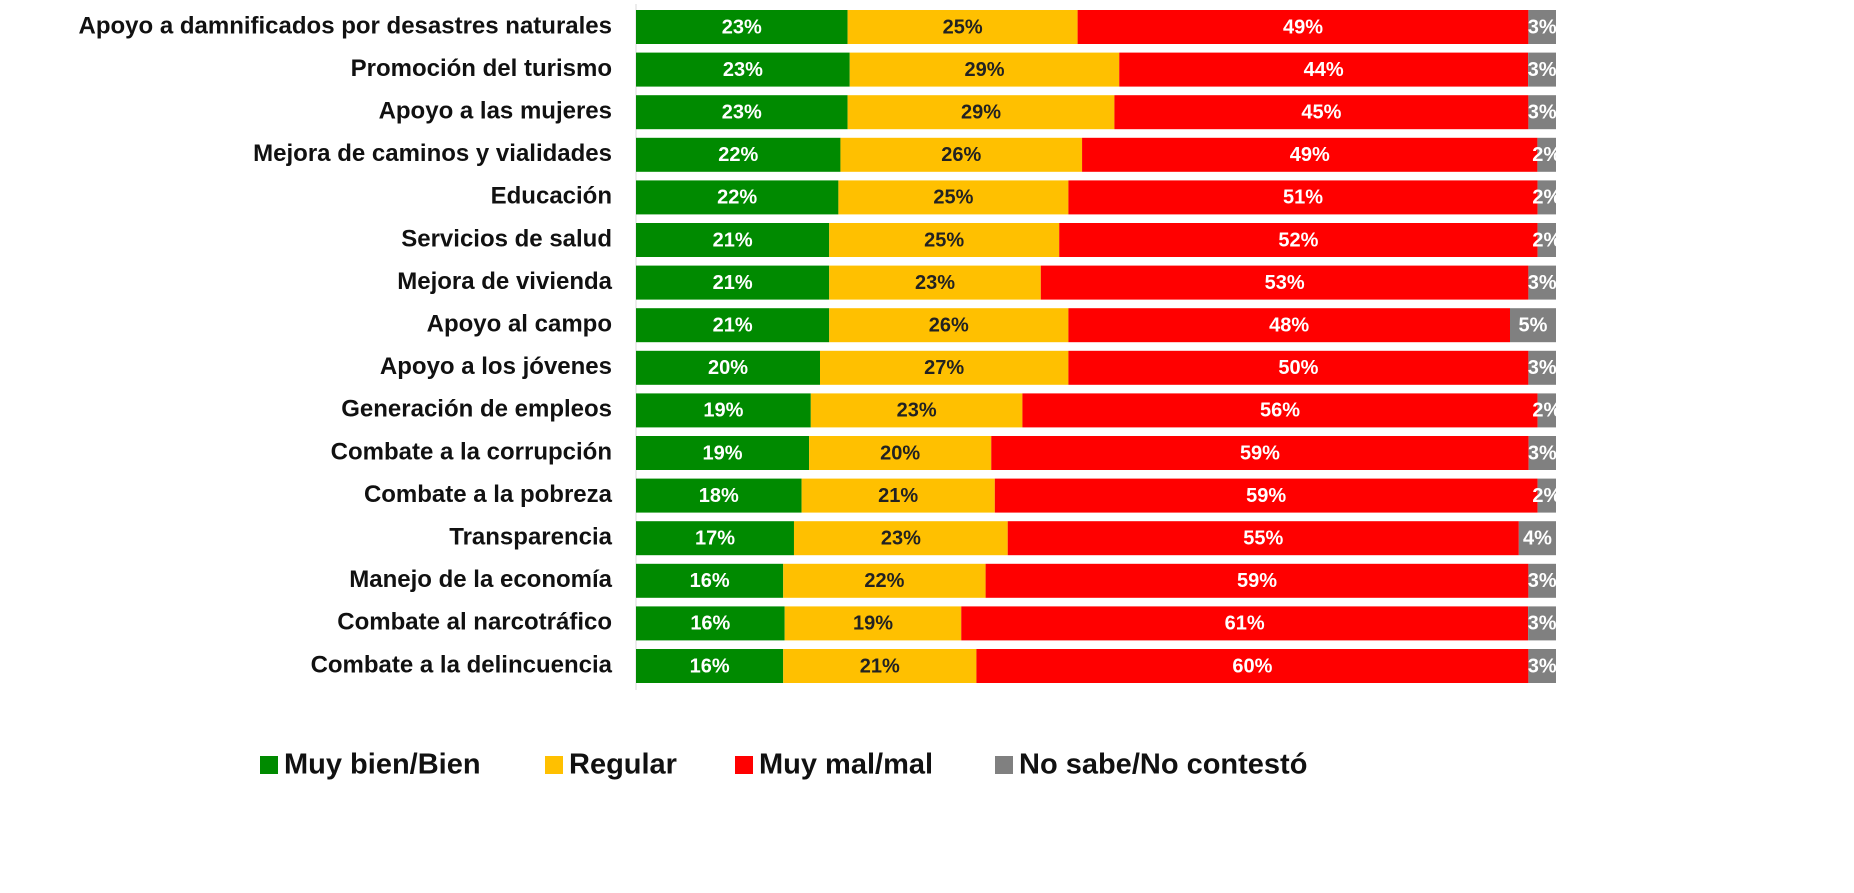  I want to click on value-label: 18%, so click(719, 496).